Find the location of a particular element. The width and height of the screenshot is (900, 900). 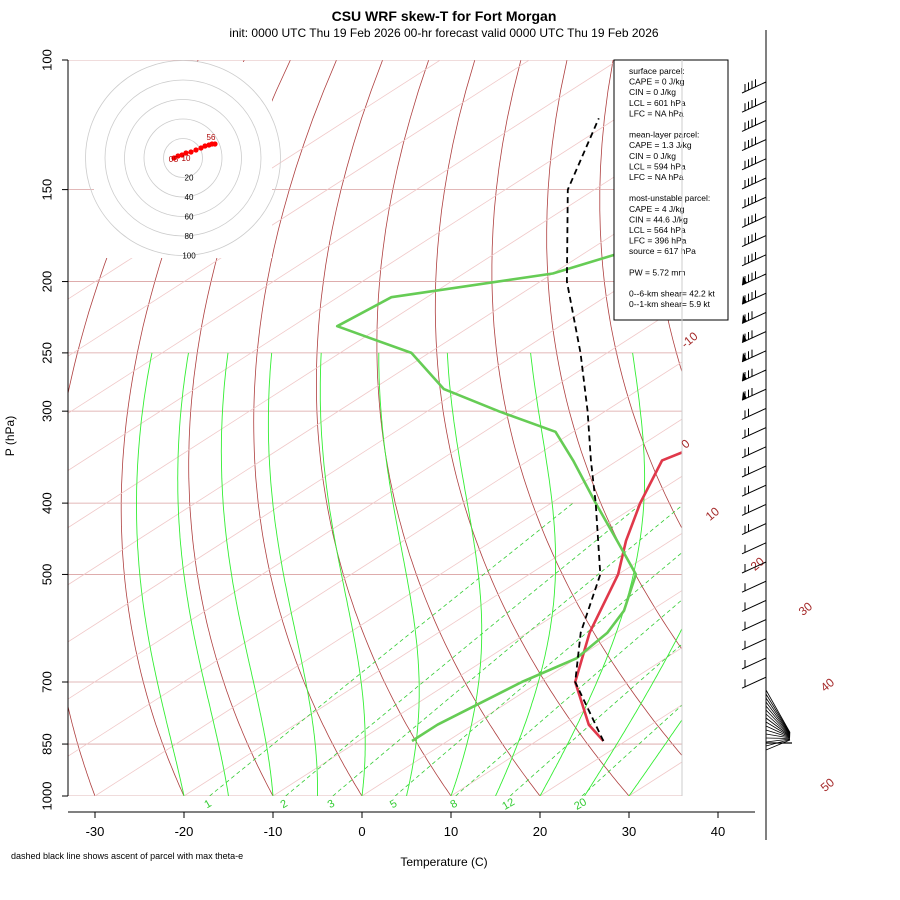

hodograph-point is located at coordinates (174, 158).